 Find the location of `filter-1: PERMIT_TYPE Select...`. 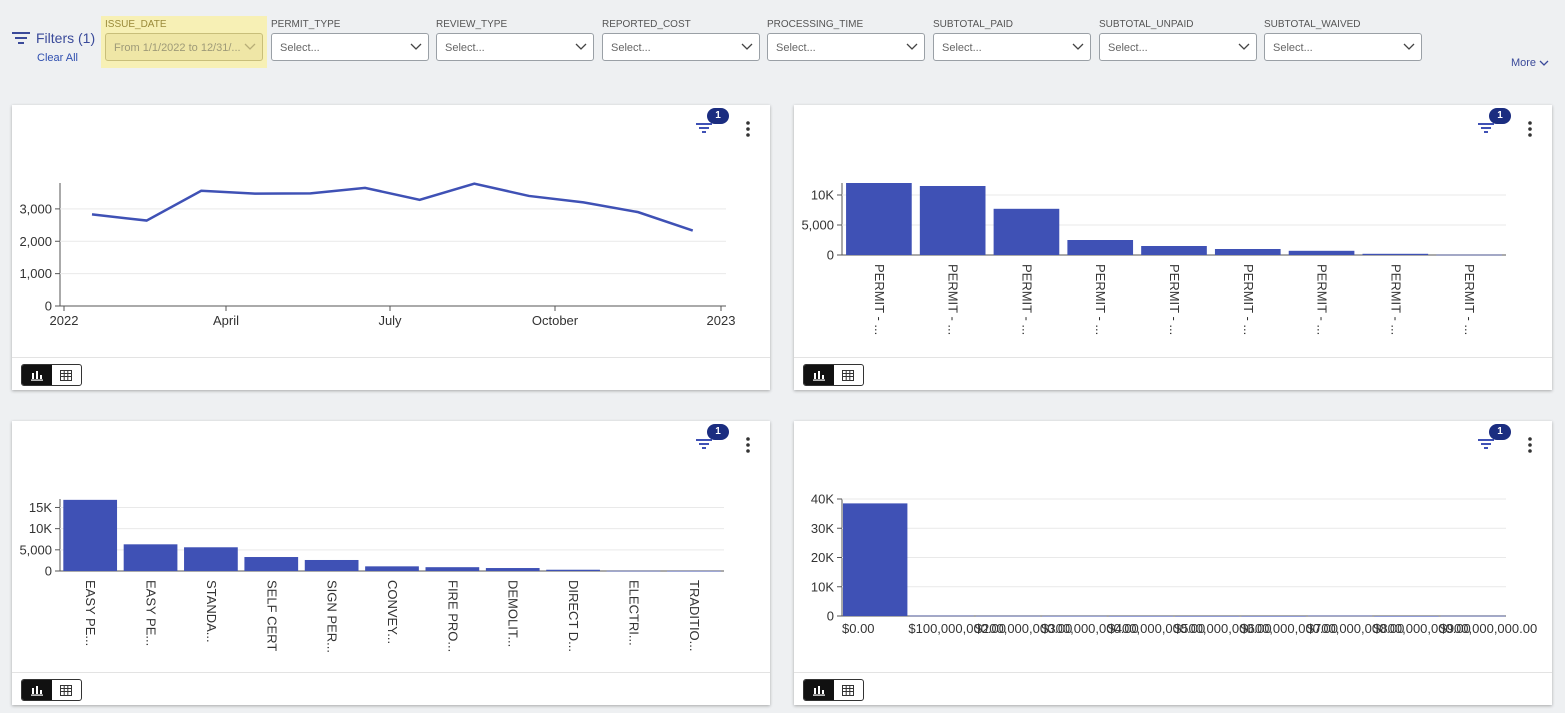

filter-1: PERMIT_TYPE Select... is located at coordinates (350, 42).